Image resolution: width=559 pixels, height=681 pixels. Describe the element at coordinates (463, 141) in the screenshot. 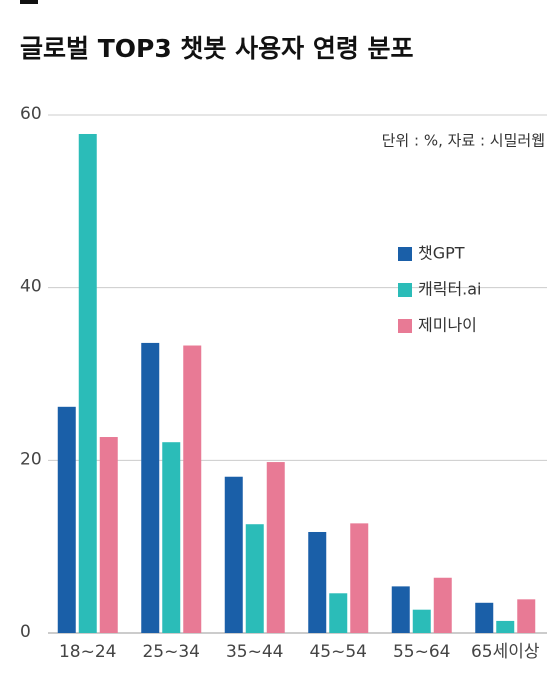

I see `note: 단위 : %, 자료 : 시밀러웹` at that location.